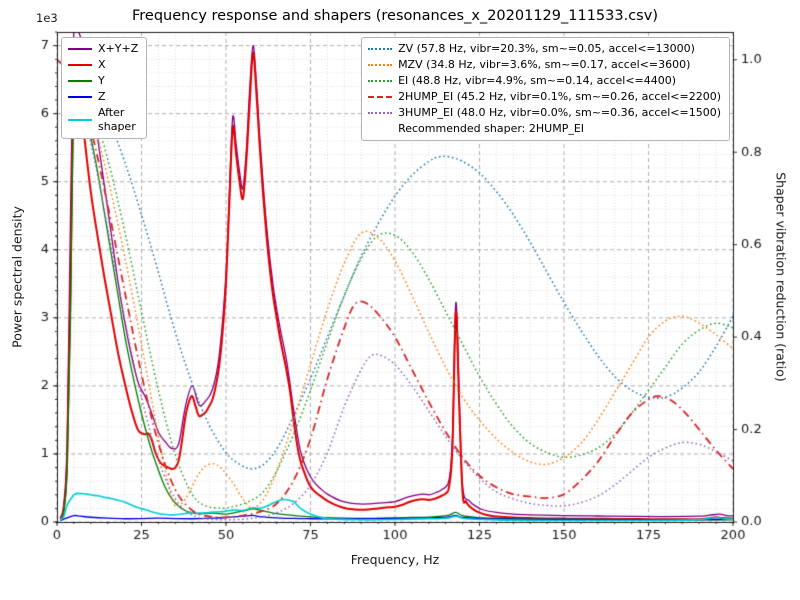 The width and height of the screenshot is (800, 600). I want to click on legend-item: X, so click(103, 65).